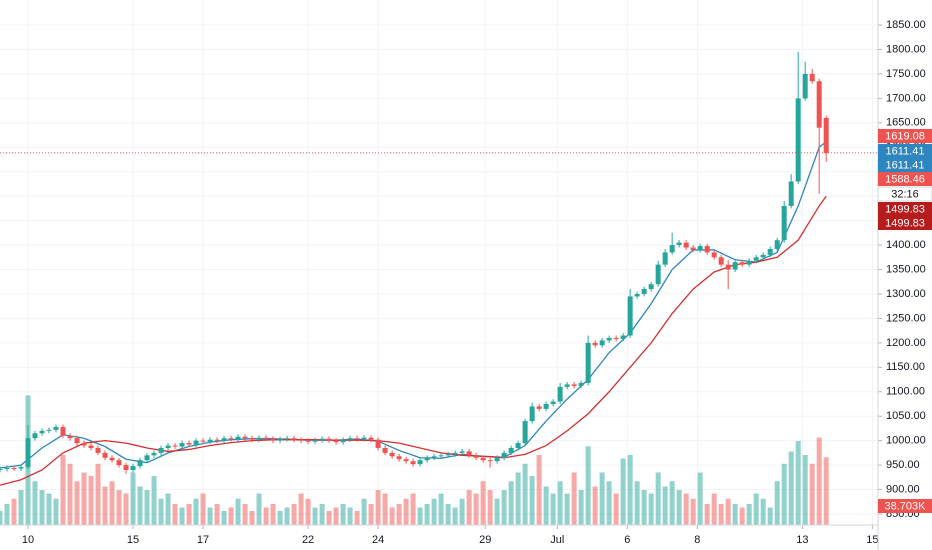  I want to click on x-tick-label: 22, so click(308, 540).